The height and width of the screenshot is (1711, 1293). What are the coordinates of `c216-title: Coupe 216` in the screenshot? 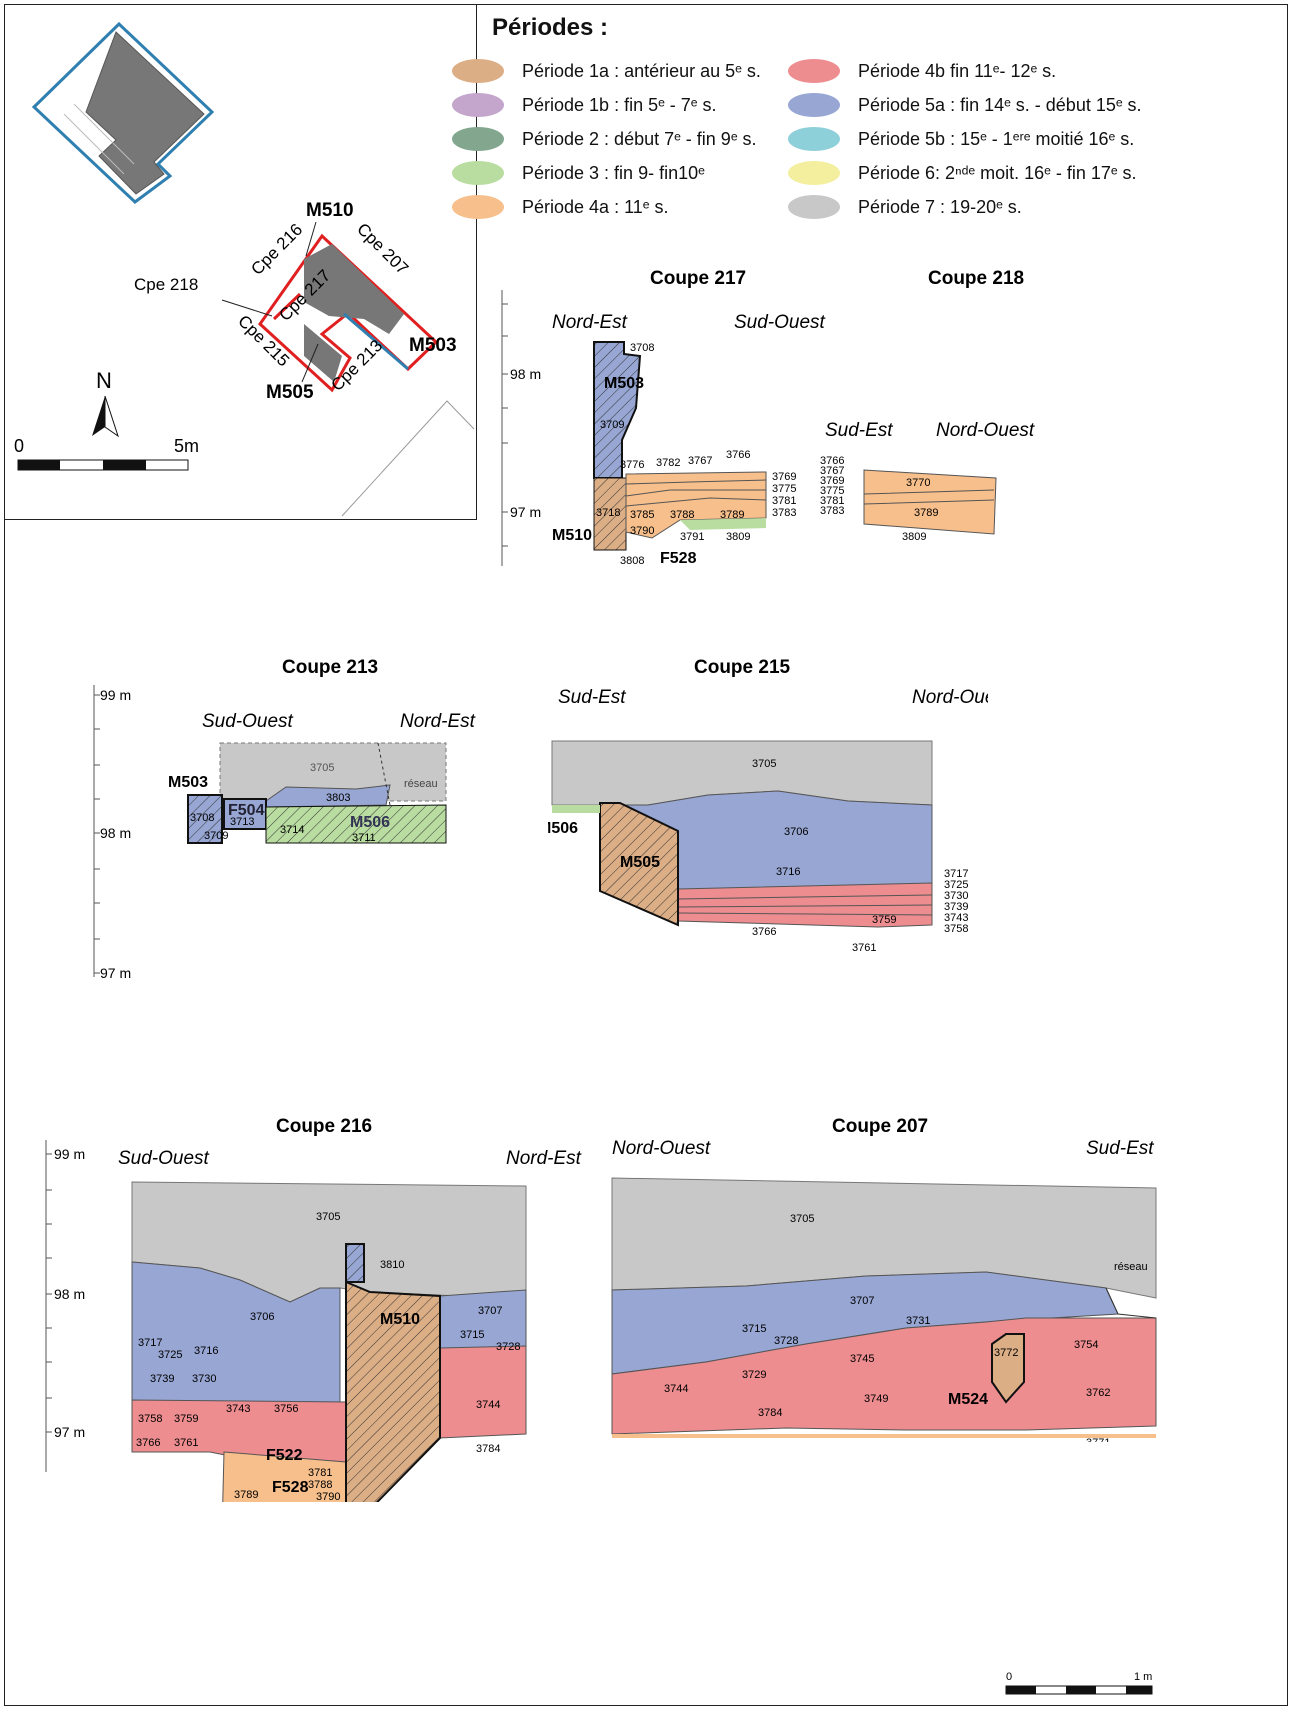 It's located at (324, 1126).